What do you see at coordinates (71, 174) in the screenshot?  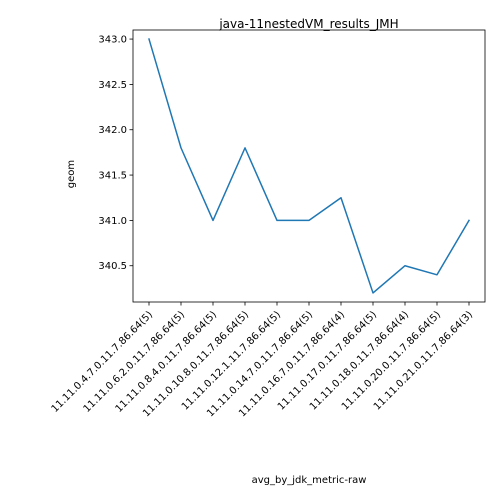 I see `y-axis-label: geom` at bounding box center [71, 174].